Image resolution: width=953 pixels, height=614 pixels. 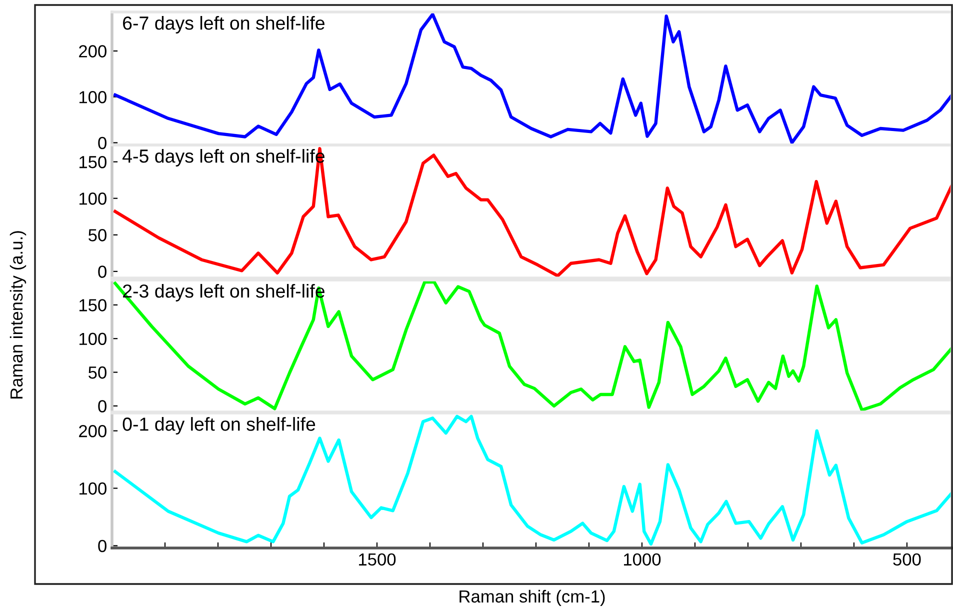 I want to click on chart-title: 0-1 day left on shelf-life, so click(x=219, y=426).